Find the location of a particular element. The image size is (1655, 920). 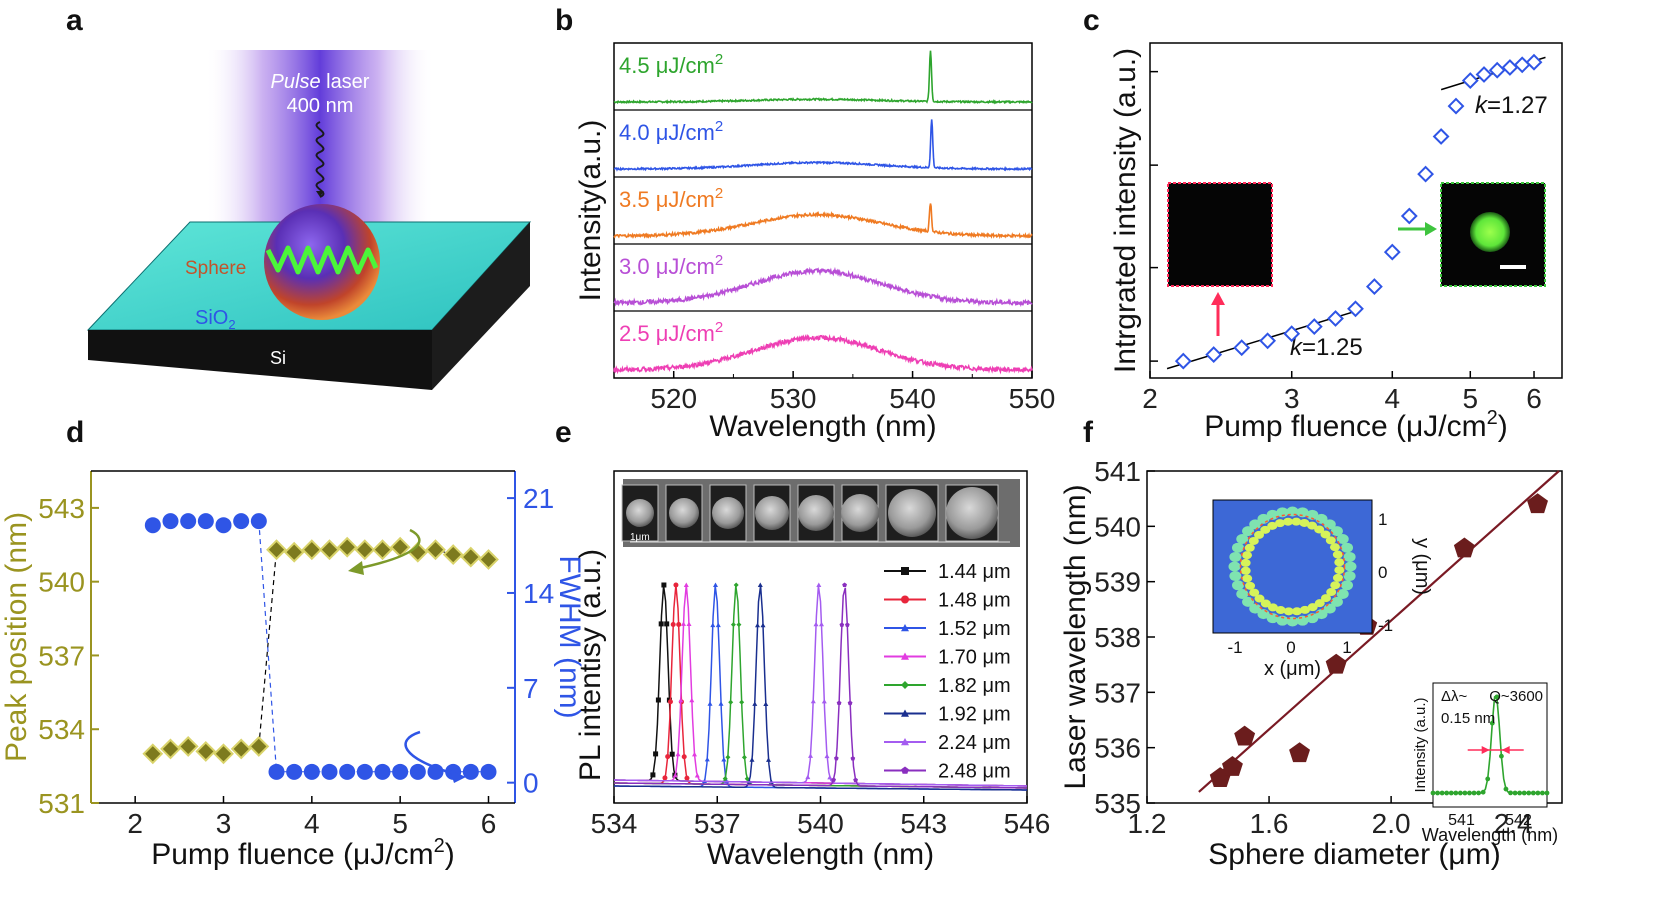

f-ytick-label: 536 is located at coordinates (1117, 748).